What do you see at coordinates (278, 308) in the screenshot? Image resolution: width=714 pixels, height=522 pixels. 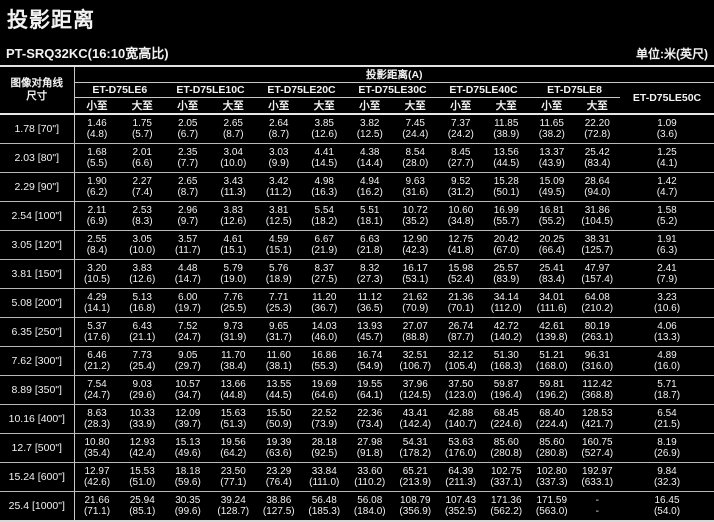 I see `feet-value: (25.3)` at bounding box center [278, 308].